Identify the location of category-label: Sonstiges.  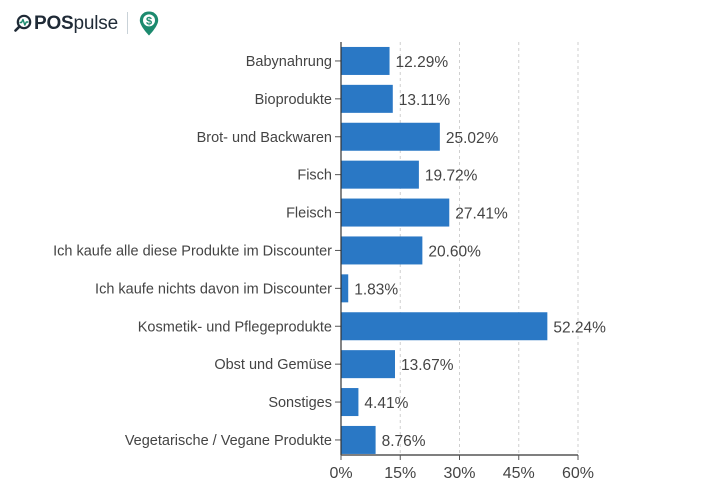
(300, 403).